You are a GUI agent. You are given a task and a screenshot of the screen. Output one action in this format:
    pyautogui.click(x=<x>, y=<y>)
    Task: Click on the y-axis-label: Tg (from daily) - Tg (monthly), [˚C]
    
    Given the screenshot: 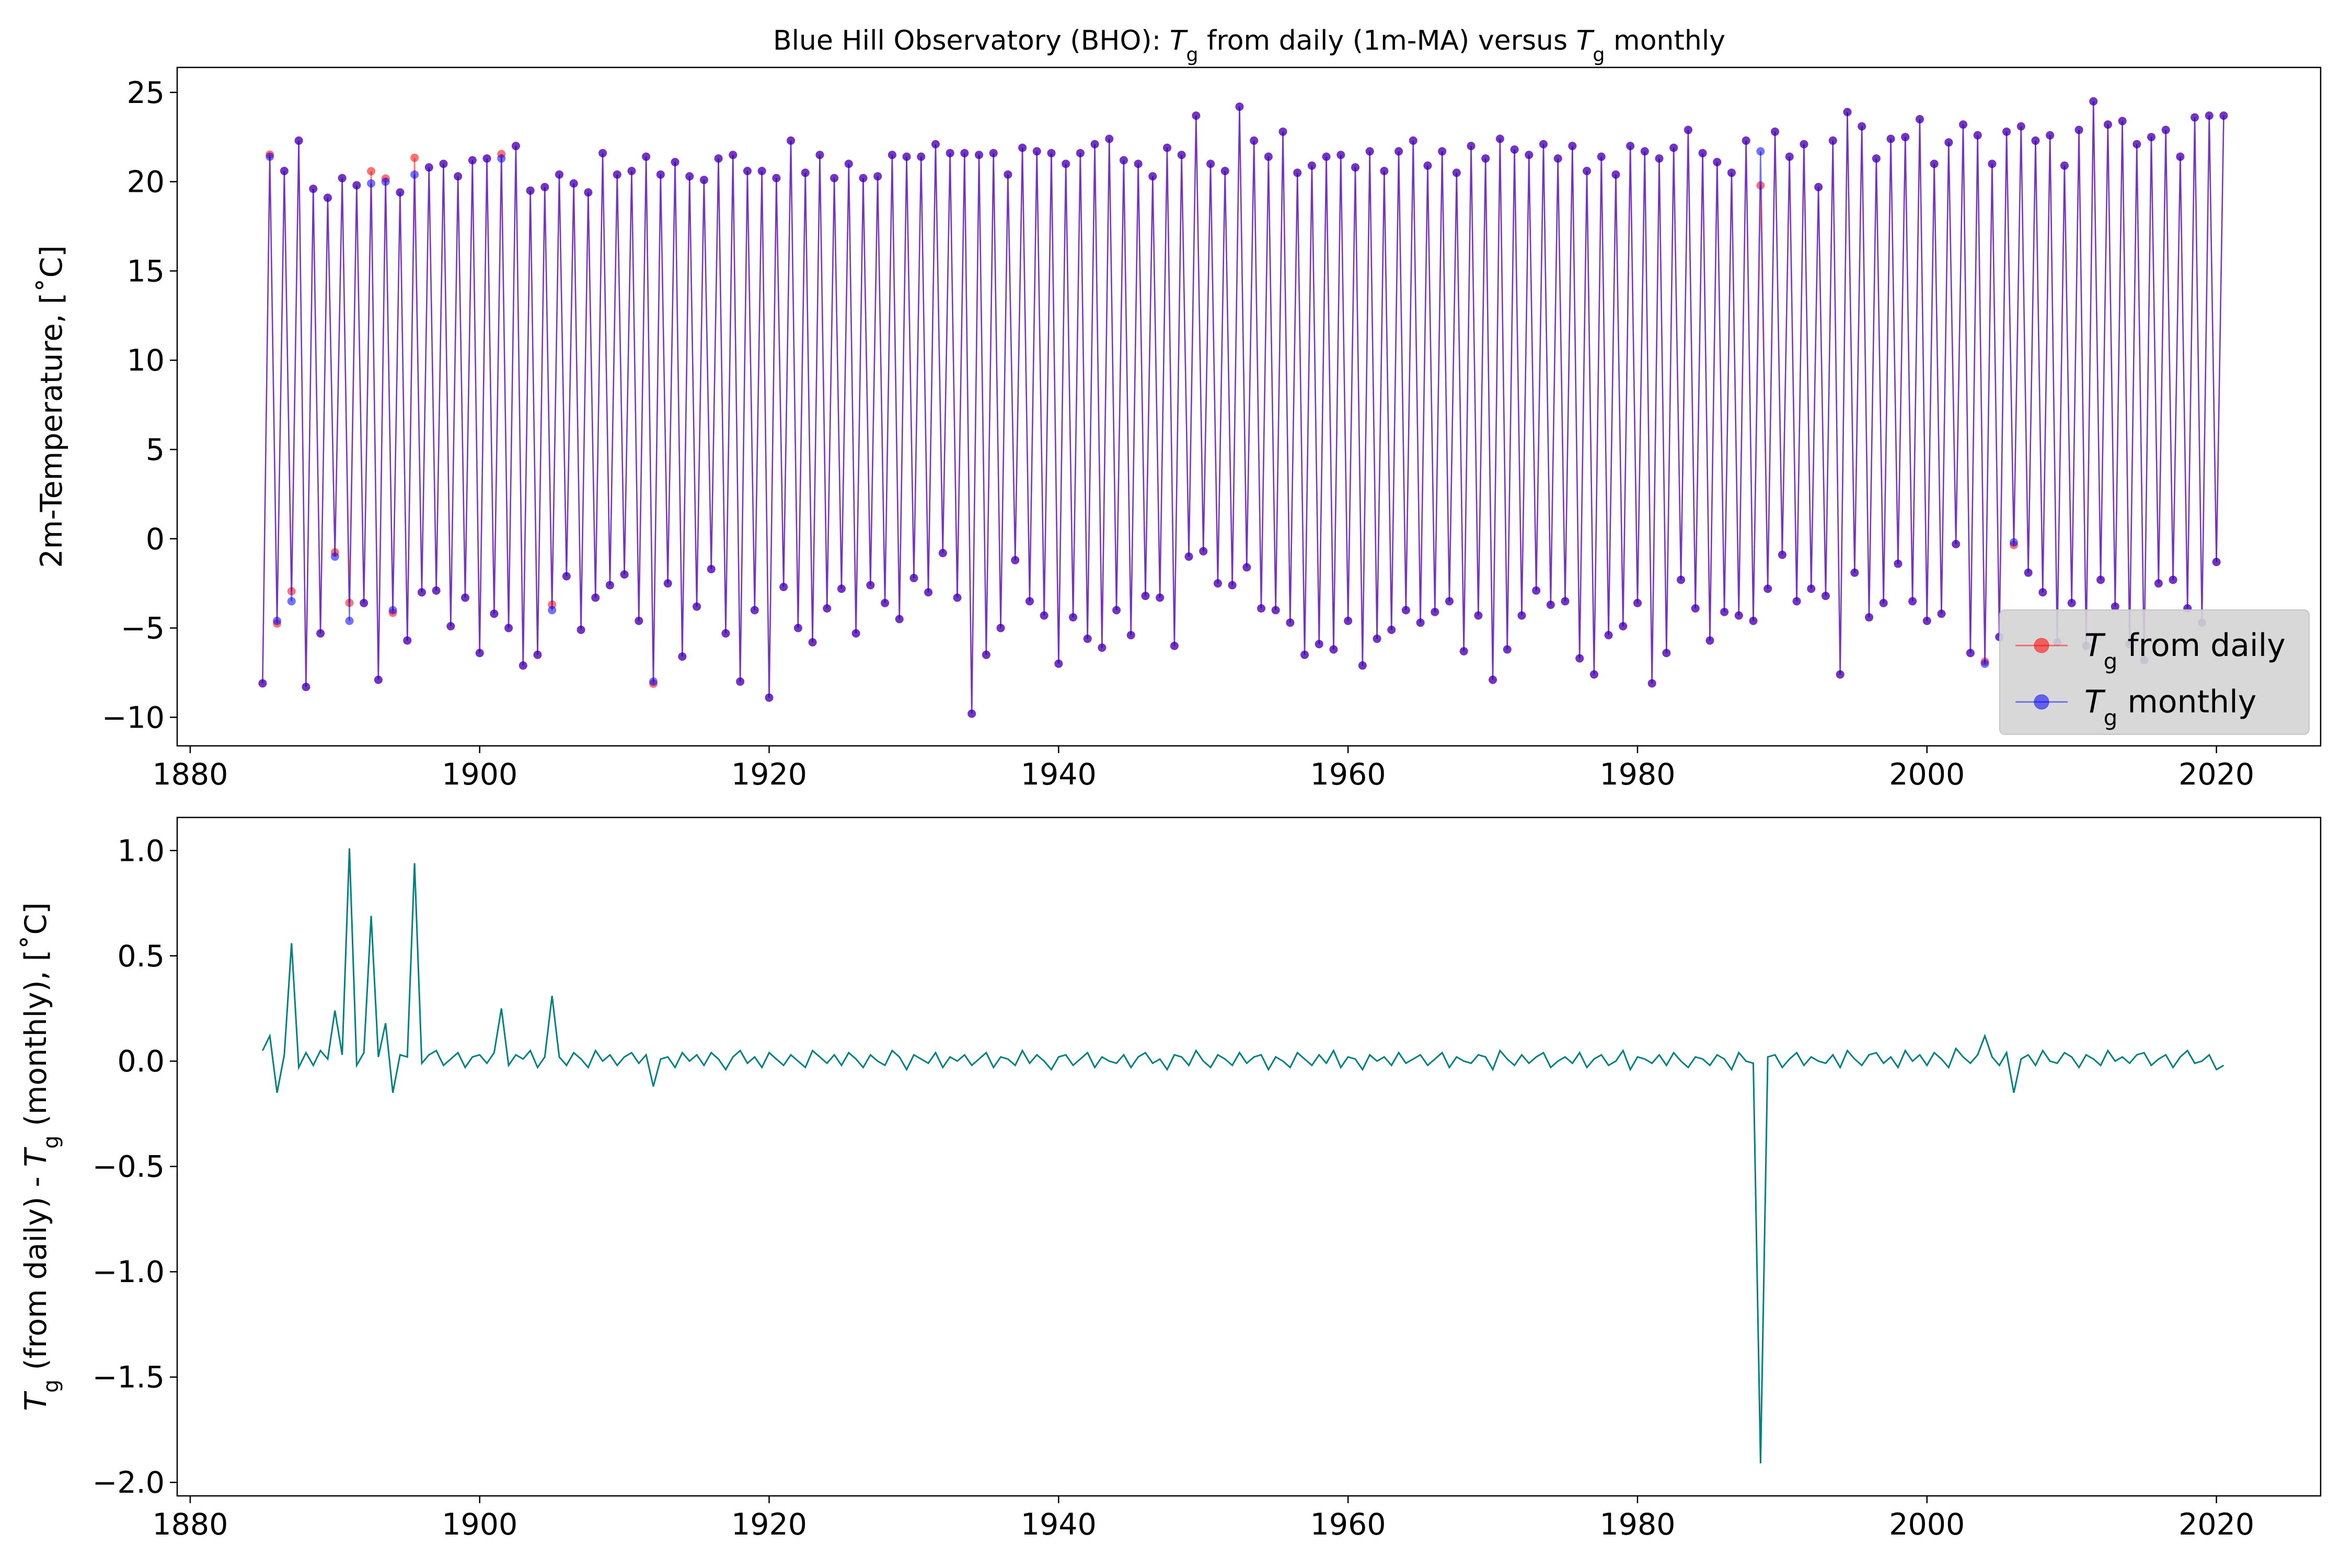 What is the action you would take?
    pyautogui.click(x=41, y=1156)
    